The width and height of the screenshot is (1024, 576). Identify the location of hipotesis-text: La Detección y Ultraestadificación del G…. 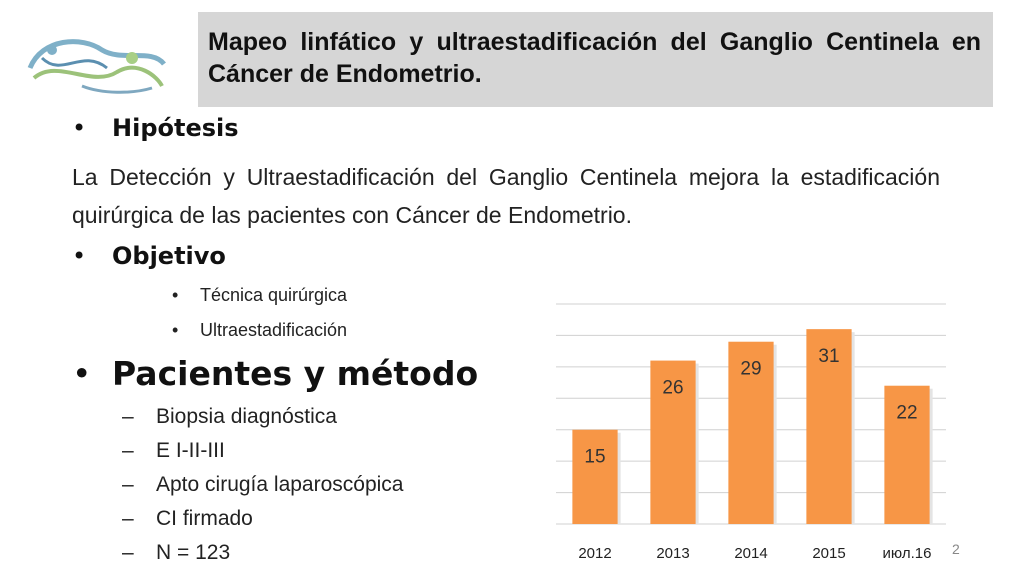
(506, 196).